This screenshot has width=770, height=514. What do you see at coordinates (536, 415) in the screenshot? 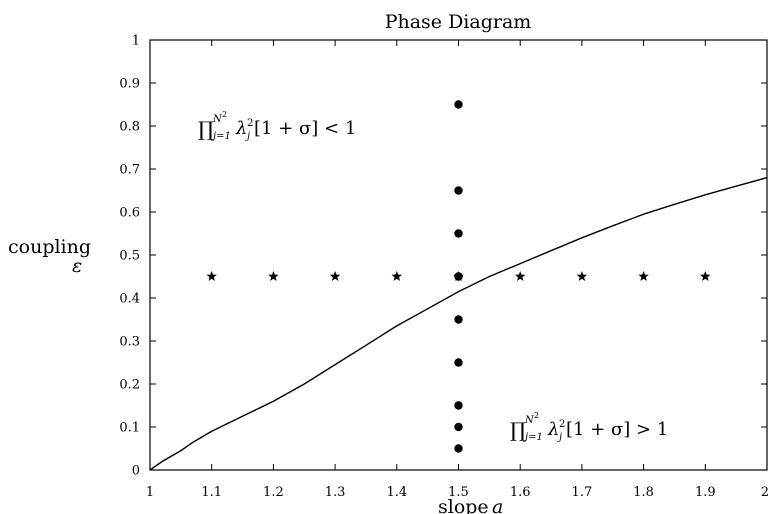
I see `annotation-lower-sup-exp: 2` at bounding box center [536, 415].